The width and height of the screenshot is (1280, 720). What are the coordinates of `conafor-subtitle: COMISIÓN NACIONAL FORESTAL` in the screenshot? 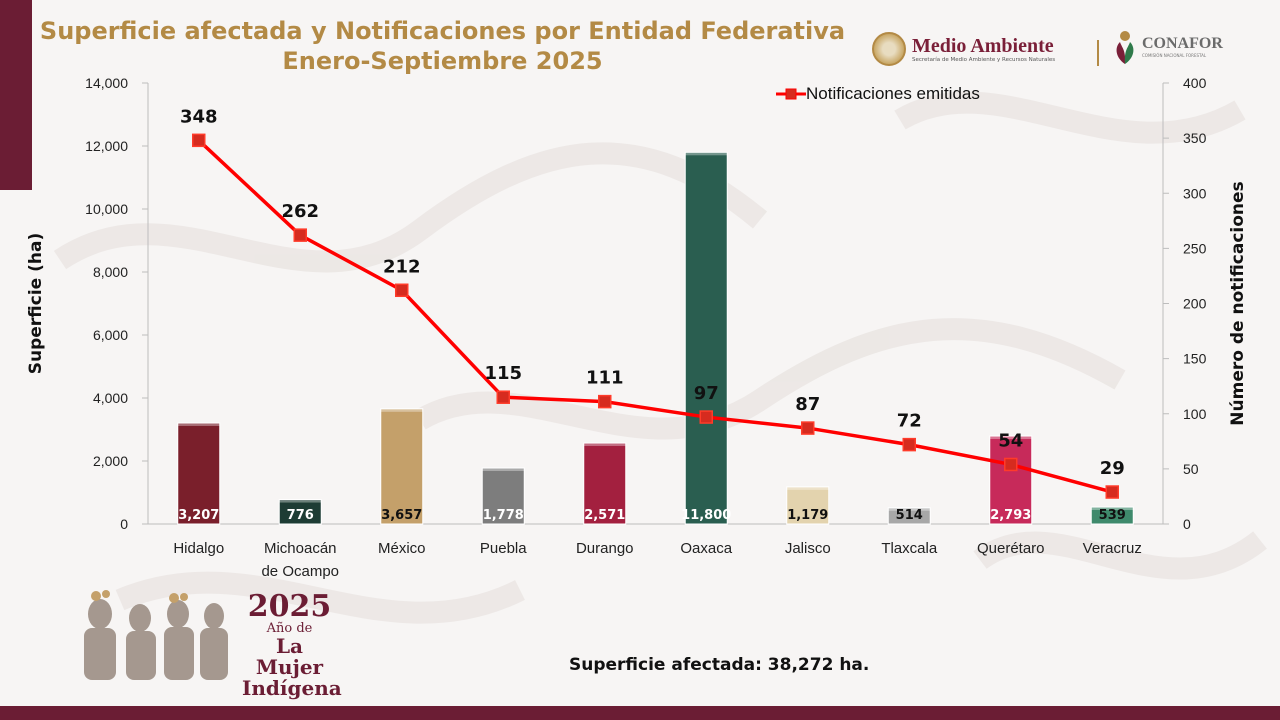 It's located at (1174, 55).